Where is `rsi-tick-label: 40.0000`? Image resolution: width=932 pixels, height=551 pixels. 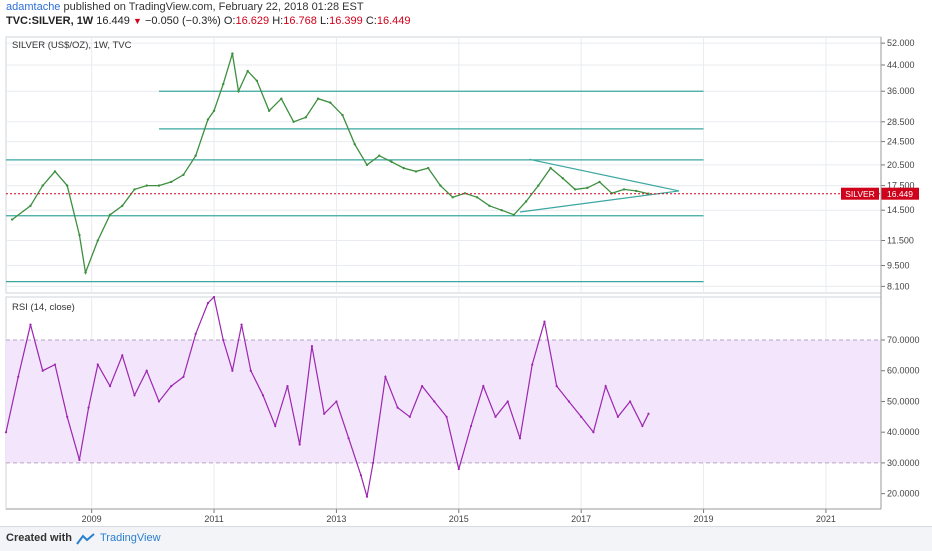
rsi-tick-label: 40.0000 is located at coordinates (903, 432).